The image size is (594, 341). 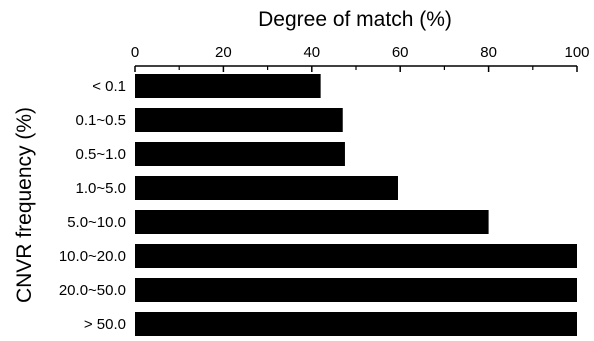 I want to click on category-label: 0.1~0.5, so click(x=101, y=120).